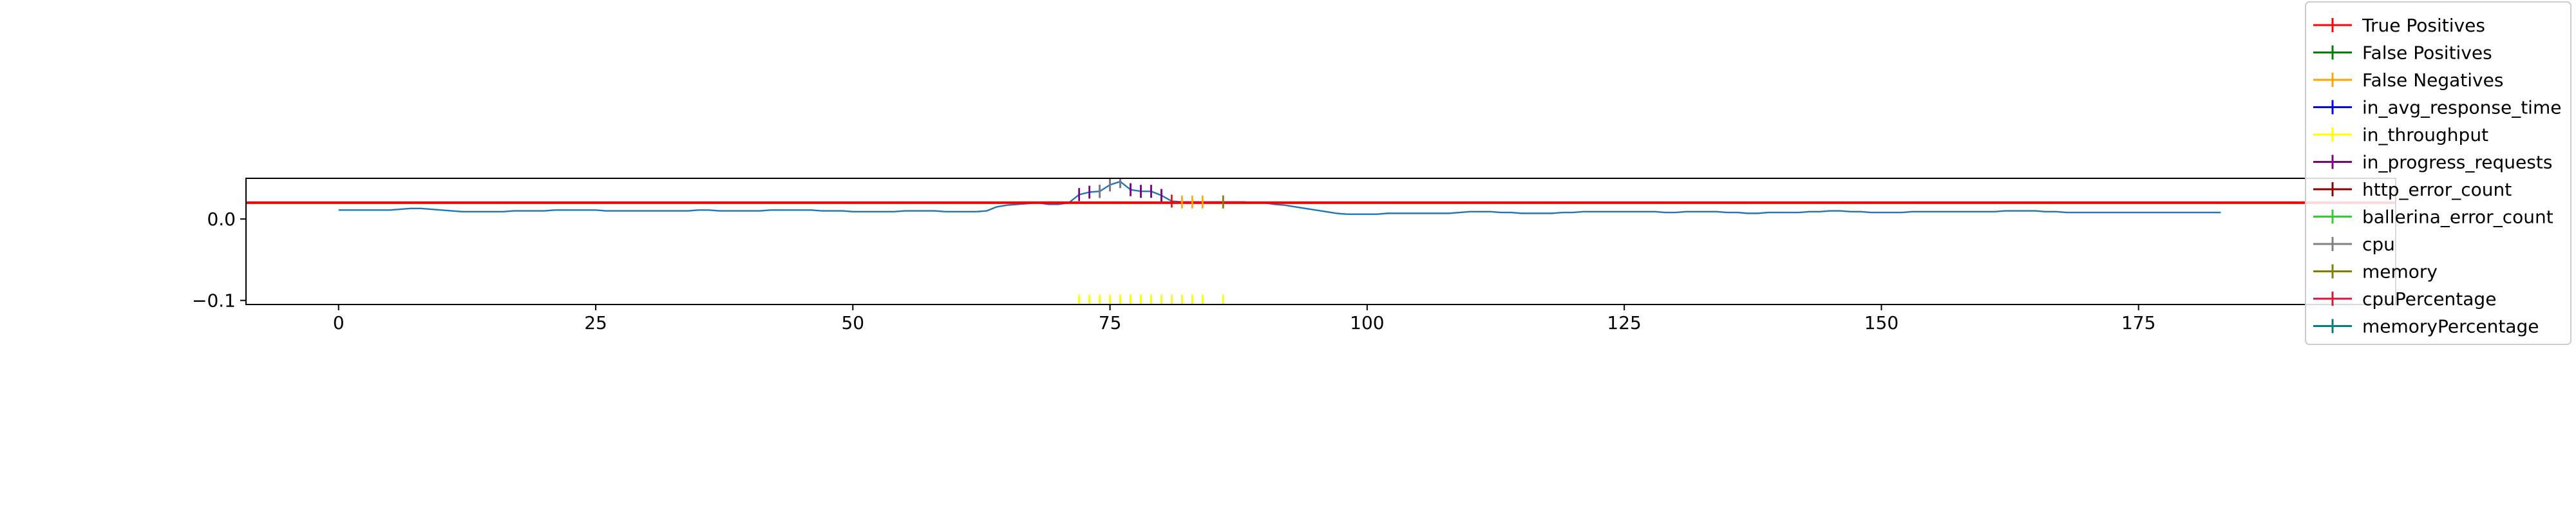  I want to click on legend-entry: False Negatives, so click(2408, 80).